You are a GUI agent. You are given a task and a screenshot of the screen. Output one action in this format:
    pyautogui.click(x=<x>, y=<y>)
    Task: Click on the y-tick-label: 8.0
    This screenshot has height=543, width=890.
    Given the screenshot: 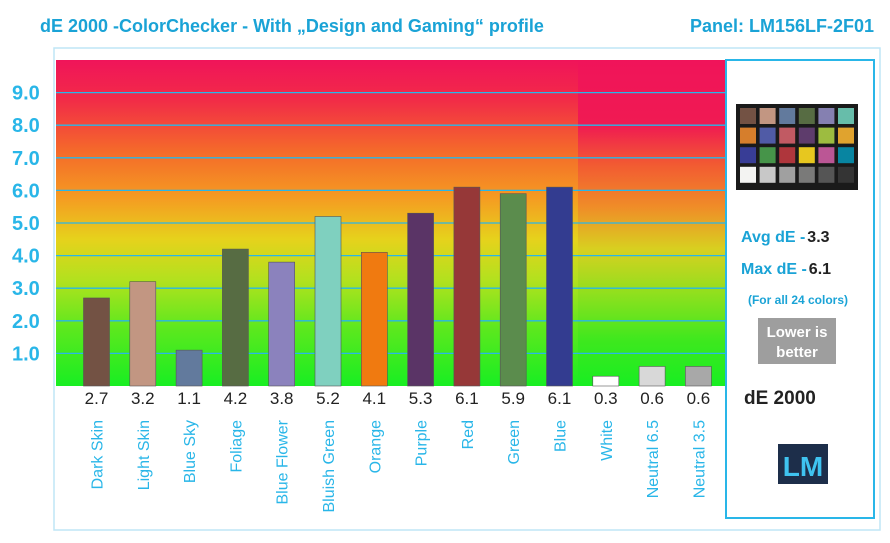 What is the action you would take?
    pyautogui.click(x=26, y=126)
    